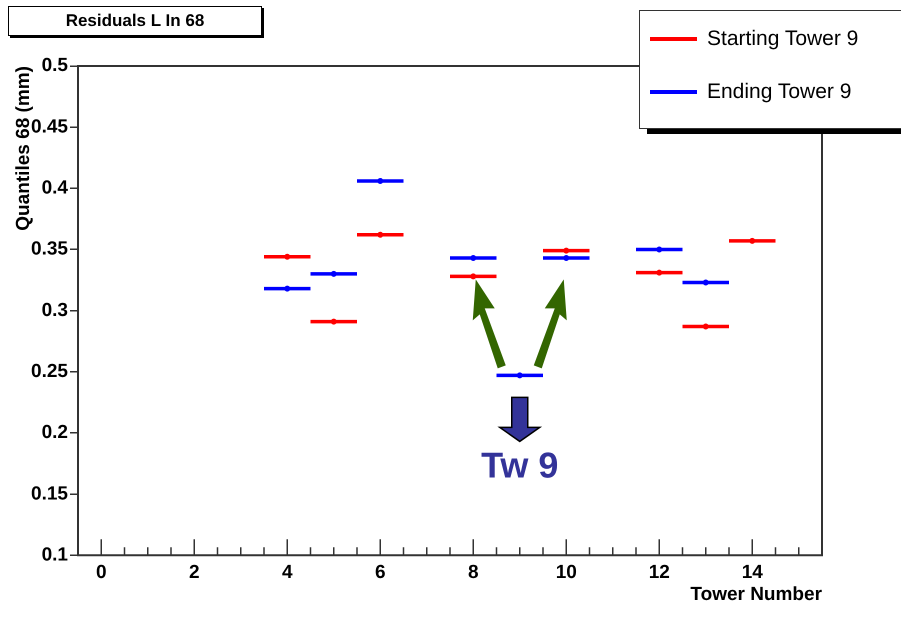  What do you see at coordinates (55, 310) in the screenshot?
I see `y-tick-label: 0.3` at bounding box center [55, 310].